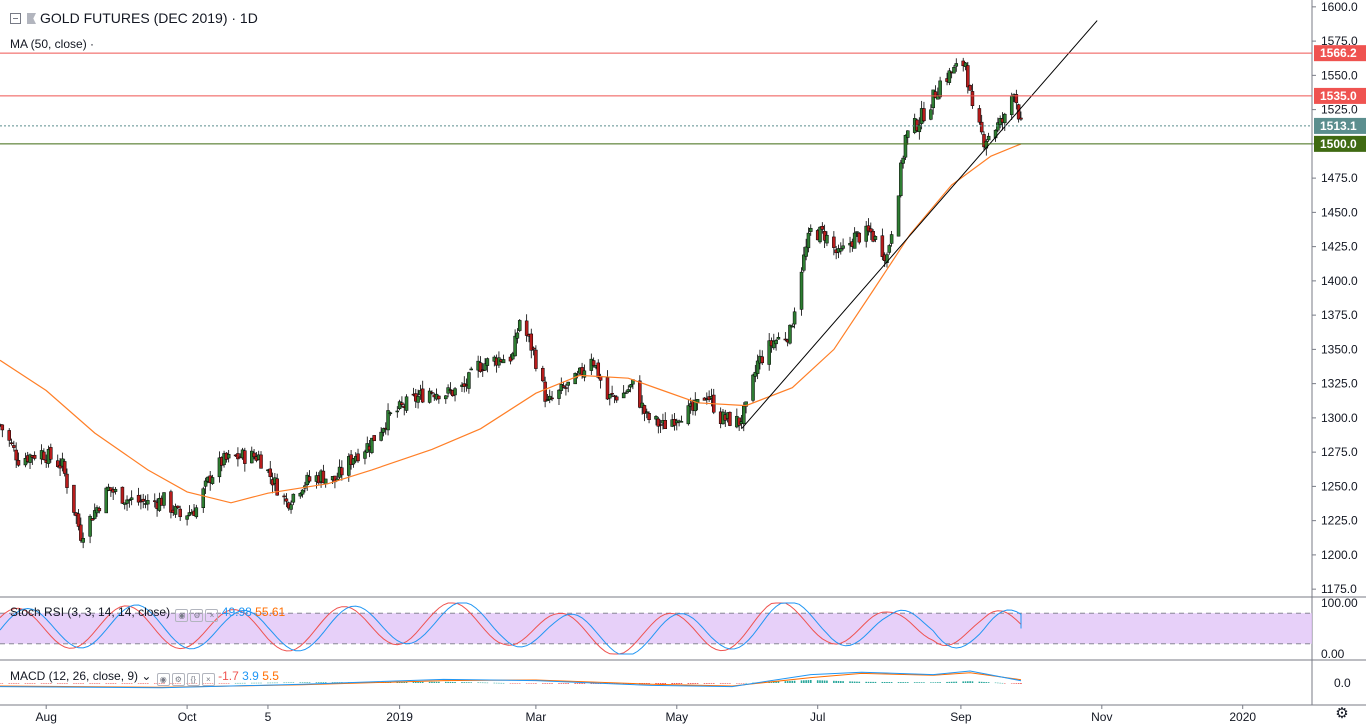 This screenshot has height=725, width=1366. What do you see at coordinates (1339, 384) in the screenshot?
I see `price-tick-label: 1325.0` at bounding box center [1339, 384].